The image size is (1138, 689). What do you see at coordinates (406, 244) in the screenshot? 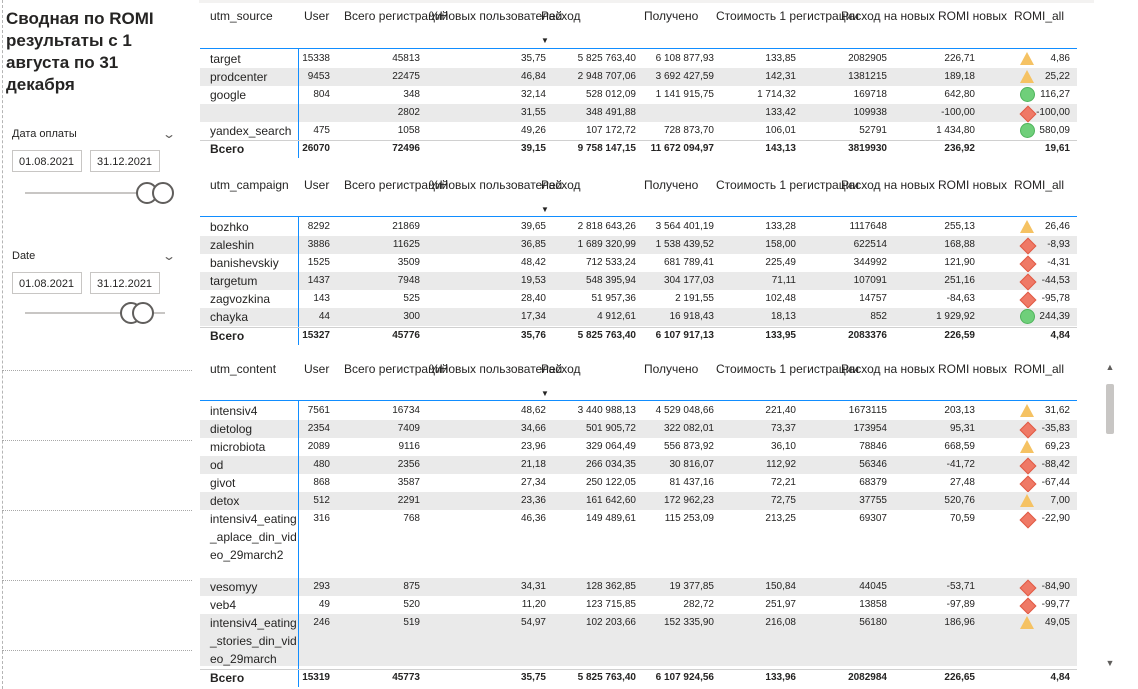
I see `cell-value: 11625` at bounding box center [406, 244].